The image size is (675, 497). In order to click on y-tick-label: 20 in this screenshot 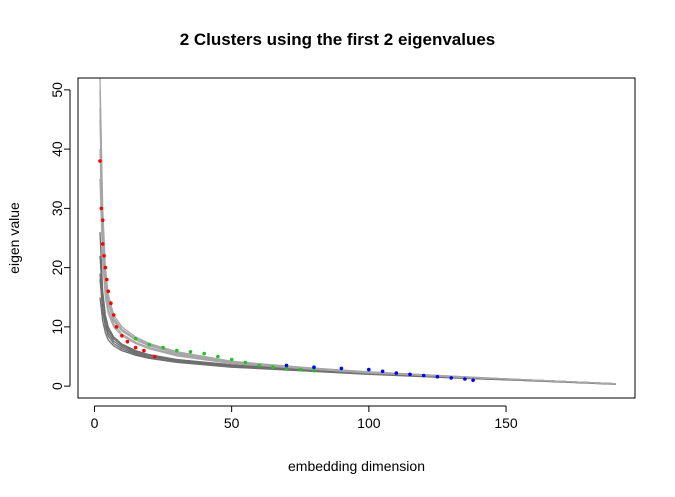, I will do `click(57, 268)`.